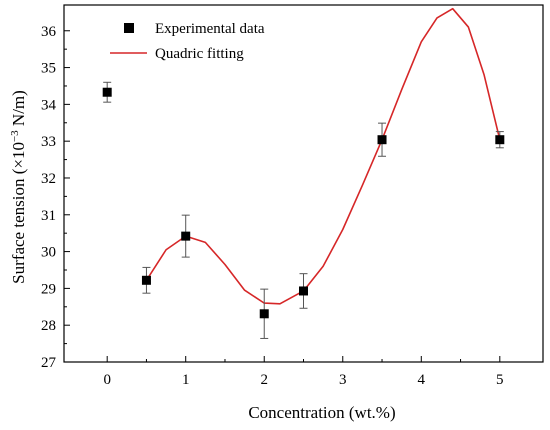  Describe the element at coordinates (18, 213) in the screenshot. I see `y-axis-label-prefix: Surface tension (×10` at that location.